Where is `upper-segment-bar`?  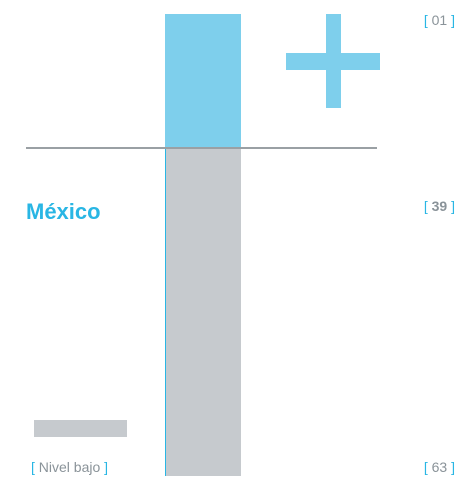
upper-segment-bar is located at coordinates (203, 81).